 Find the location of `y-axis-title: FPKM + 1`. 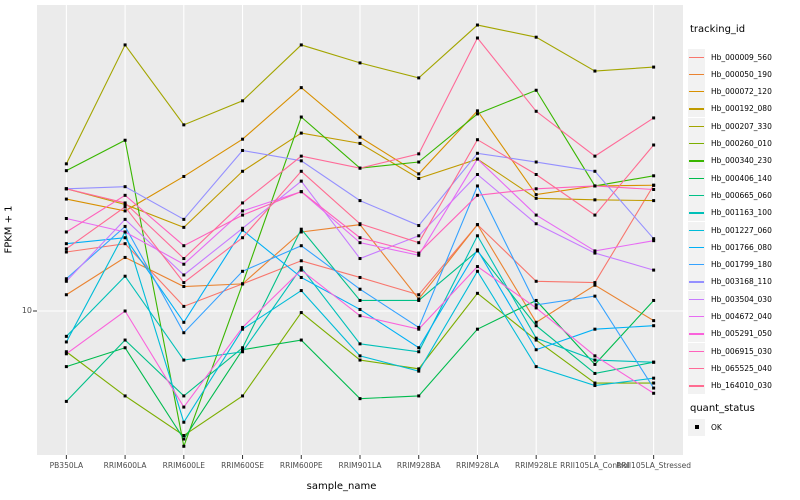

y-axis-title: FPKM + 1 is located at coordinates (9, 229).